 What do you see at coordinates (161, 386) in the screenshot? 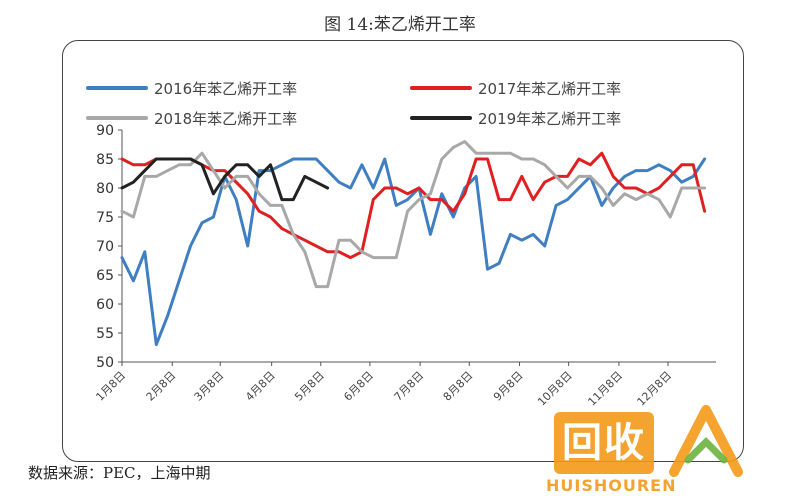
I see `x-tick-label: 2月8日` at bounding box center [161, 386].